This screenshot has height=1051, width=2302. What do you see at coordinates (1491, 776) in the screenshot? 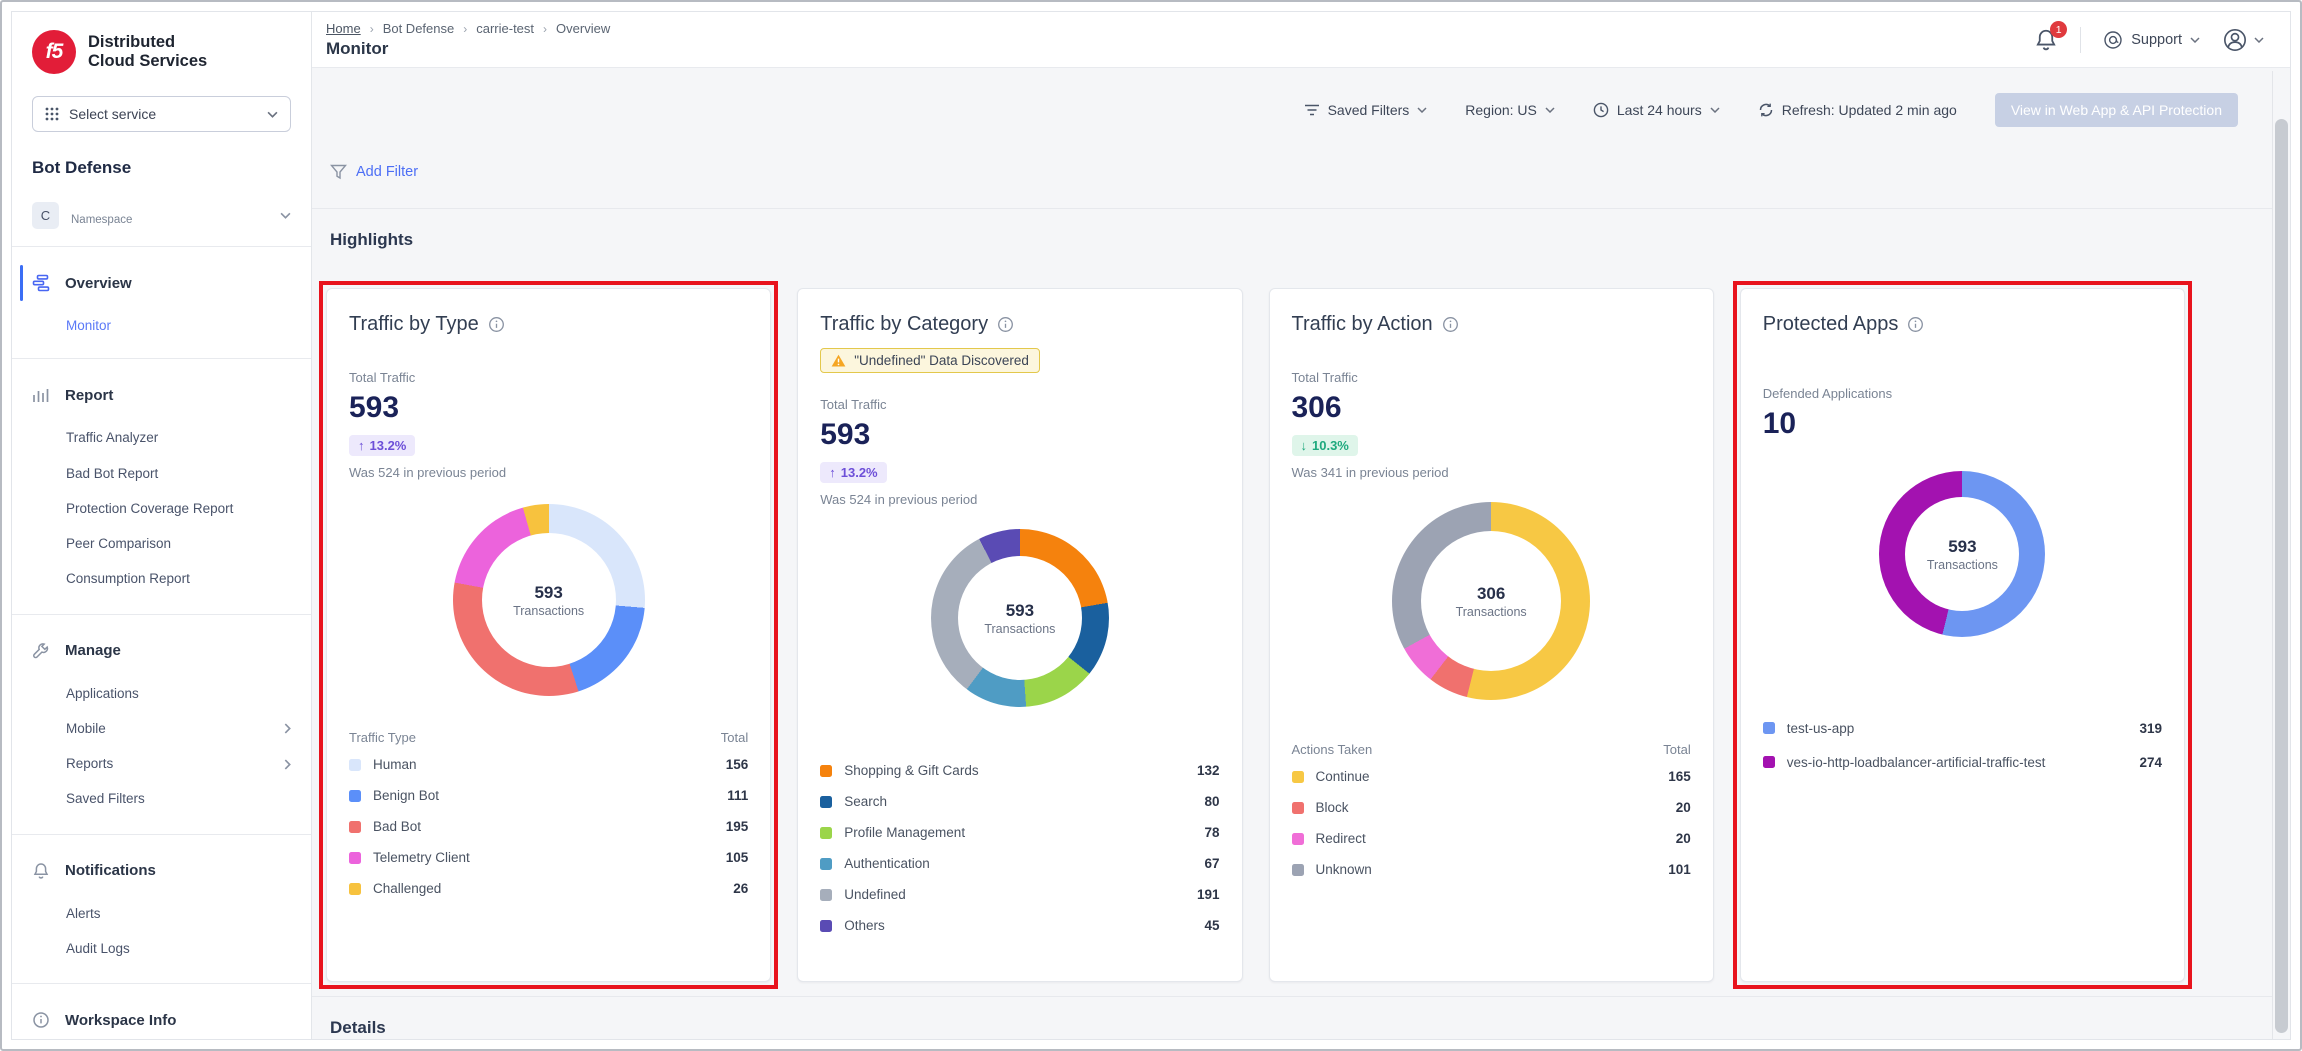
I see `legend-row: Continue 165` at bounding box center [1491, 776].